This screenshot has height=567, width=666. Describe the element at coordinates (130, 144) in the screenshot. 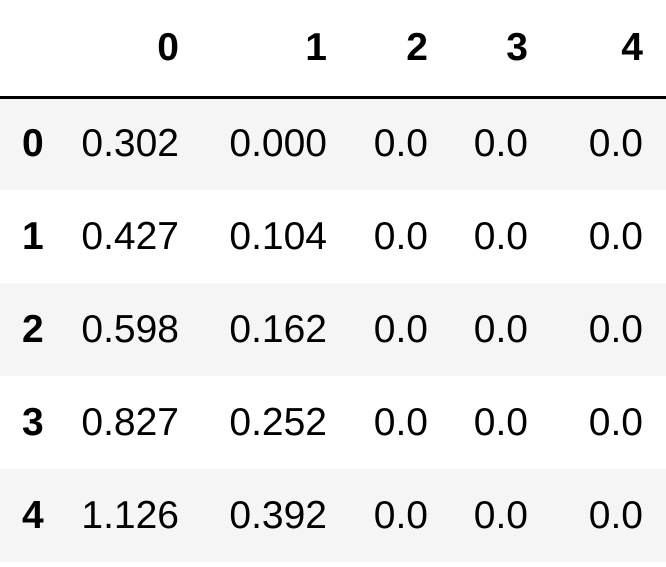

I see `table-cell: 0.302` at that location.